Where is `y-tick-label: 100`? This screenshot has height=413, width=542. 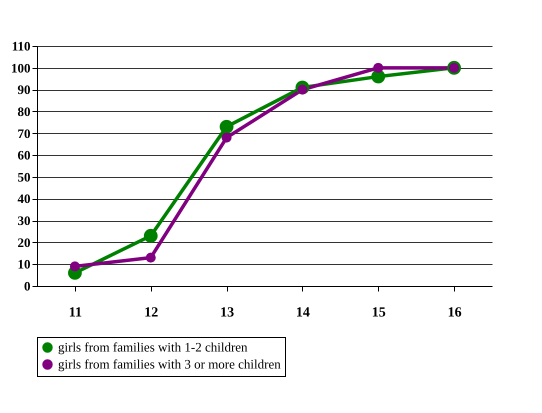 y-tick-label: 100 is located at coordinates (20, 68).